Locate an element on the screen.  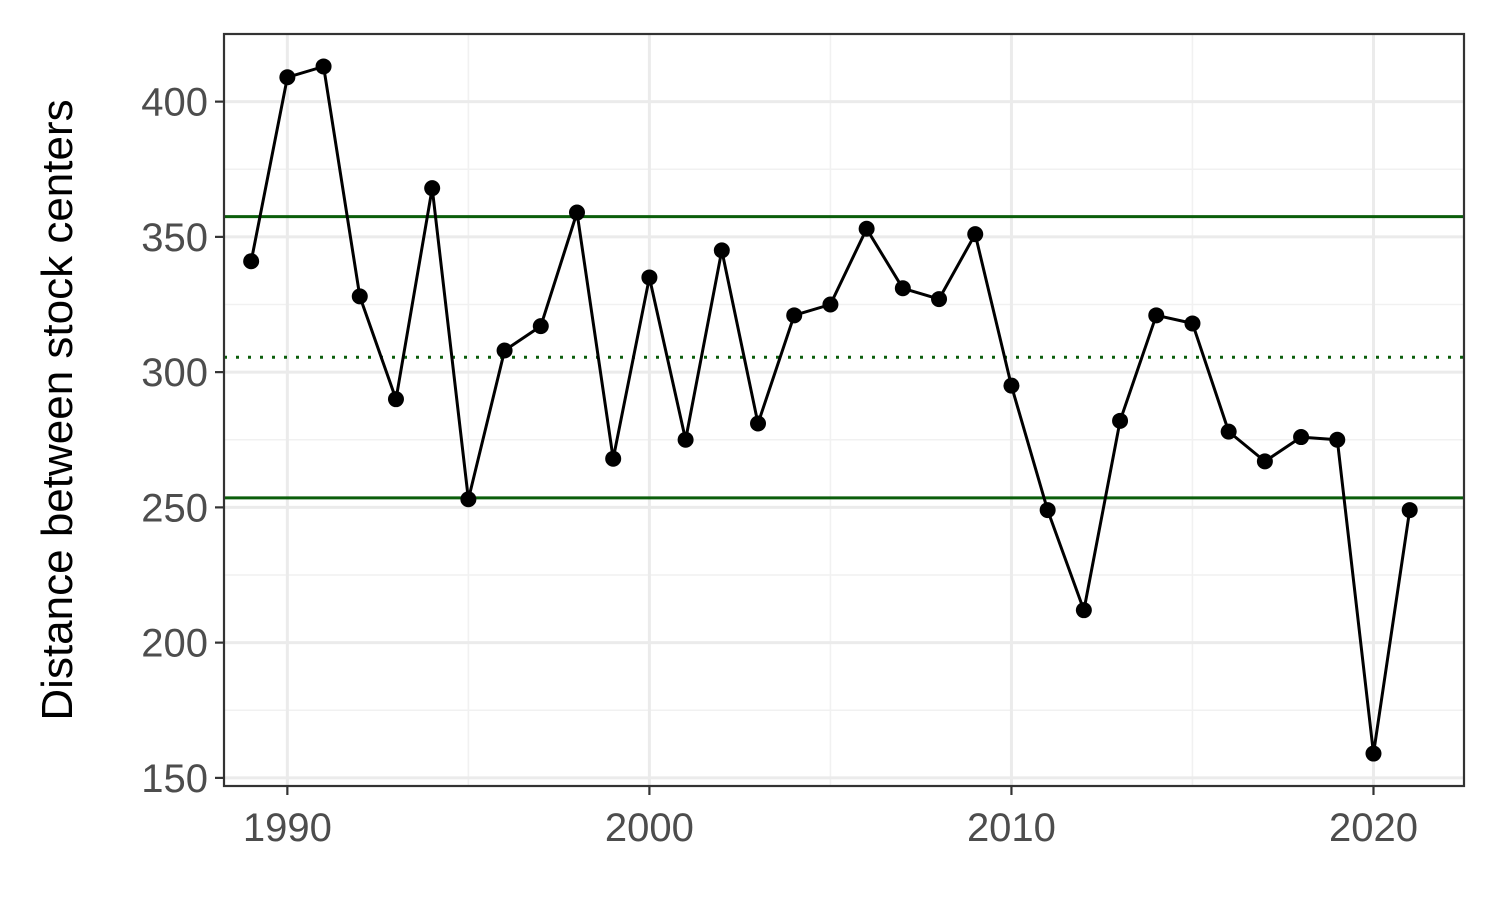
y-tick-label: 150 is located at coordinates (174, 779).